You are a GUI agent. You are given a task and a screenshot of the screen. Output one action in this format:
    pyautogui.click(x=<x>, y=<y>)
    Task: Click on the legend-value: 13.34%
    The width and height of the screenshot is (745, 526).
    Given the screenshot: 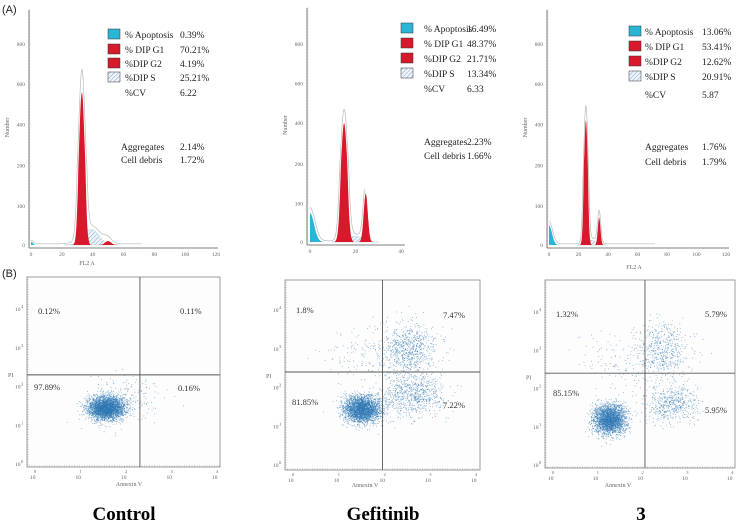 What is the action you would take?
    pyautogui.click(x=481, y=75)
    